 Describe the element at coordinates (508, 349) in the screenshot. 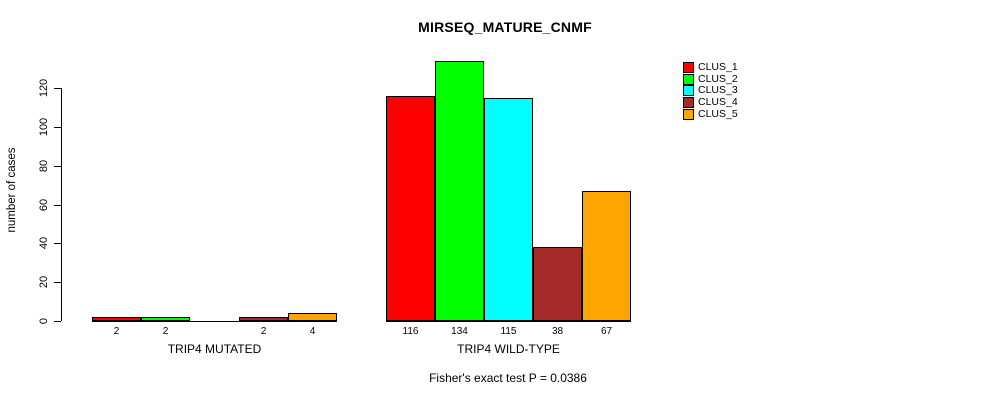

I see `group-label: TRIP4 WILD-TYPE` at that location.